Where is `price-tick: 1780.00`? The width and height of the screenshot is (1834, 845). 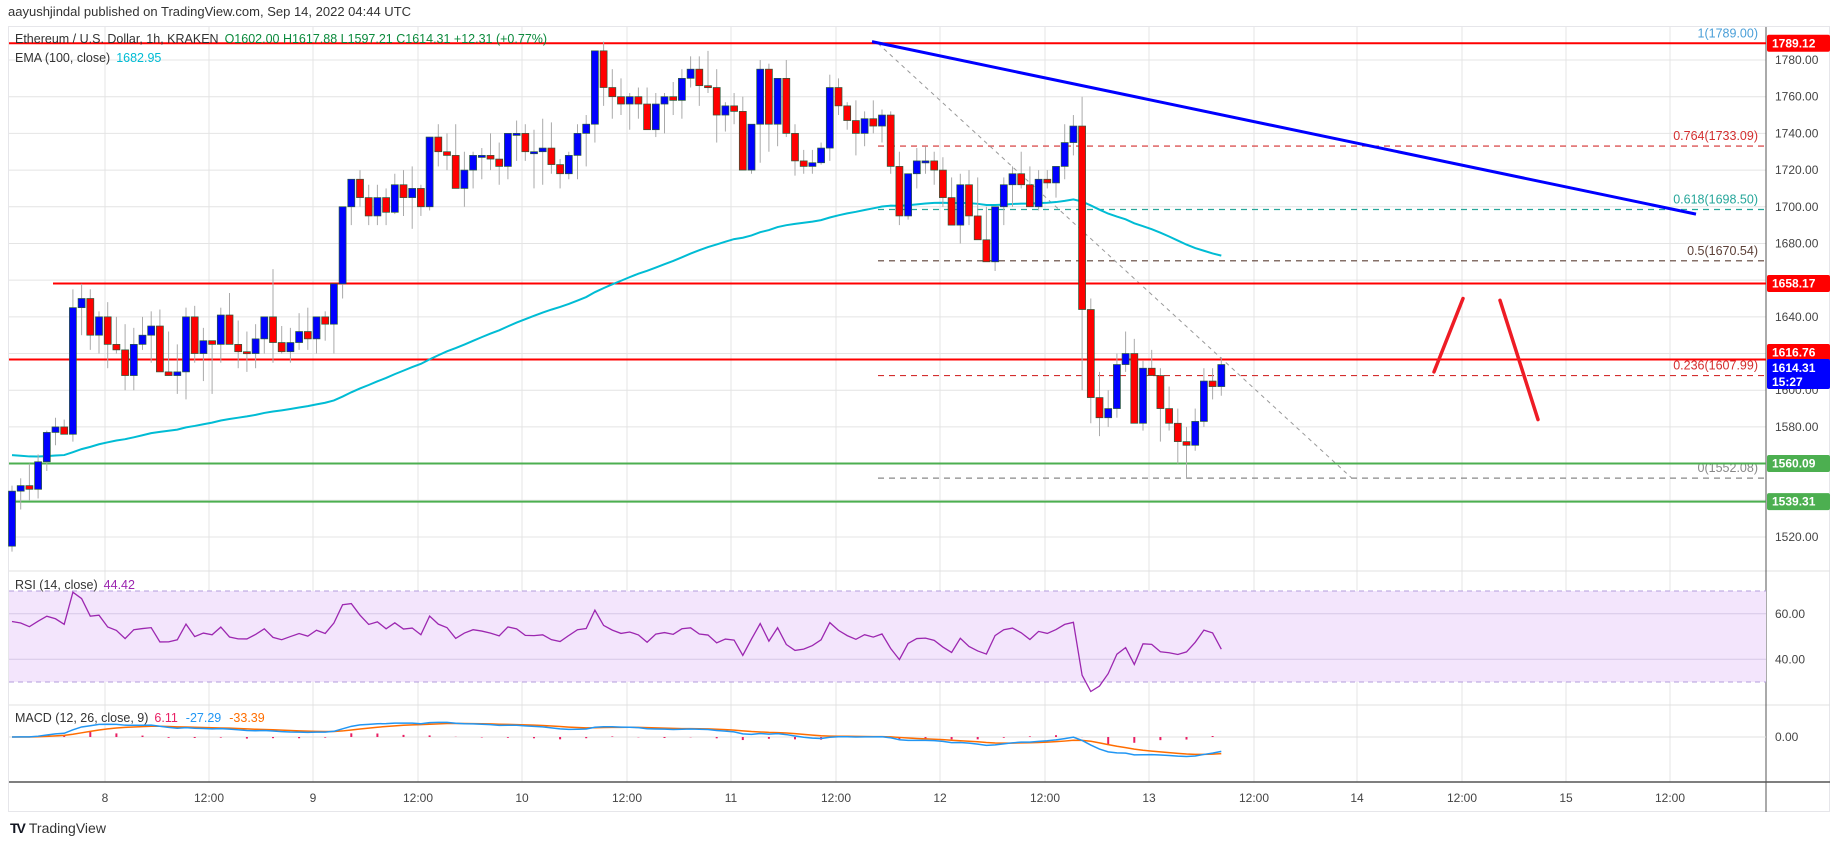
price-tick: 1780.00 is located at coordinates (1797, 60).